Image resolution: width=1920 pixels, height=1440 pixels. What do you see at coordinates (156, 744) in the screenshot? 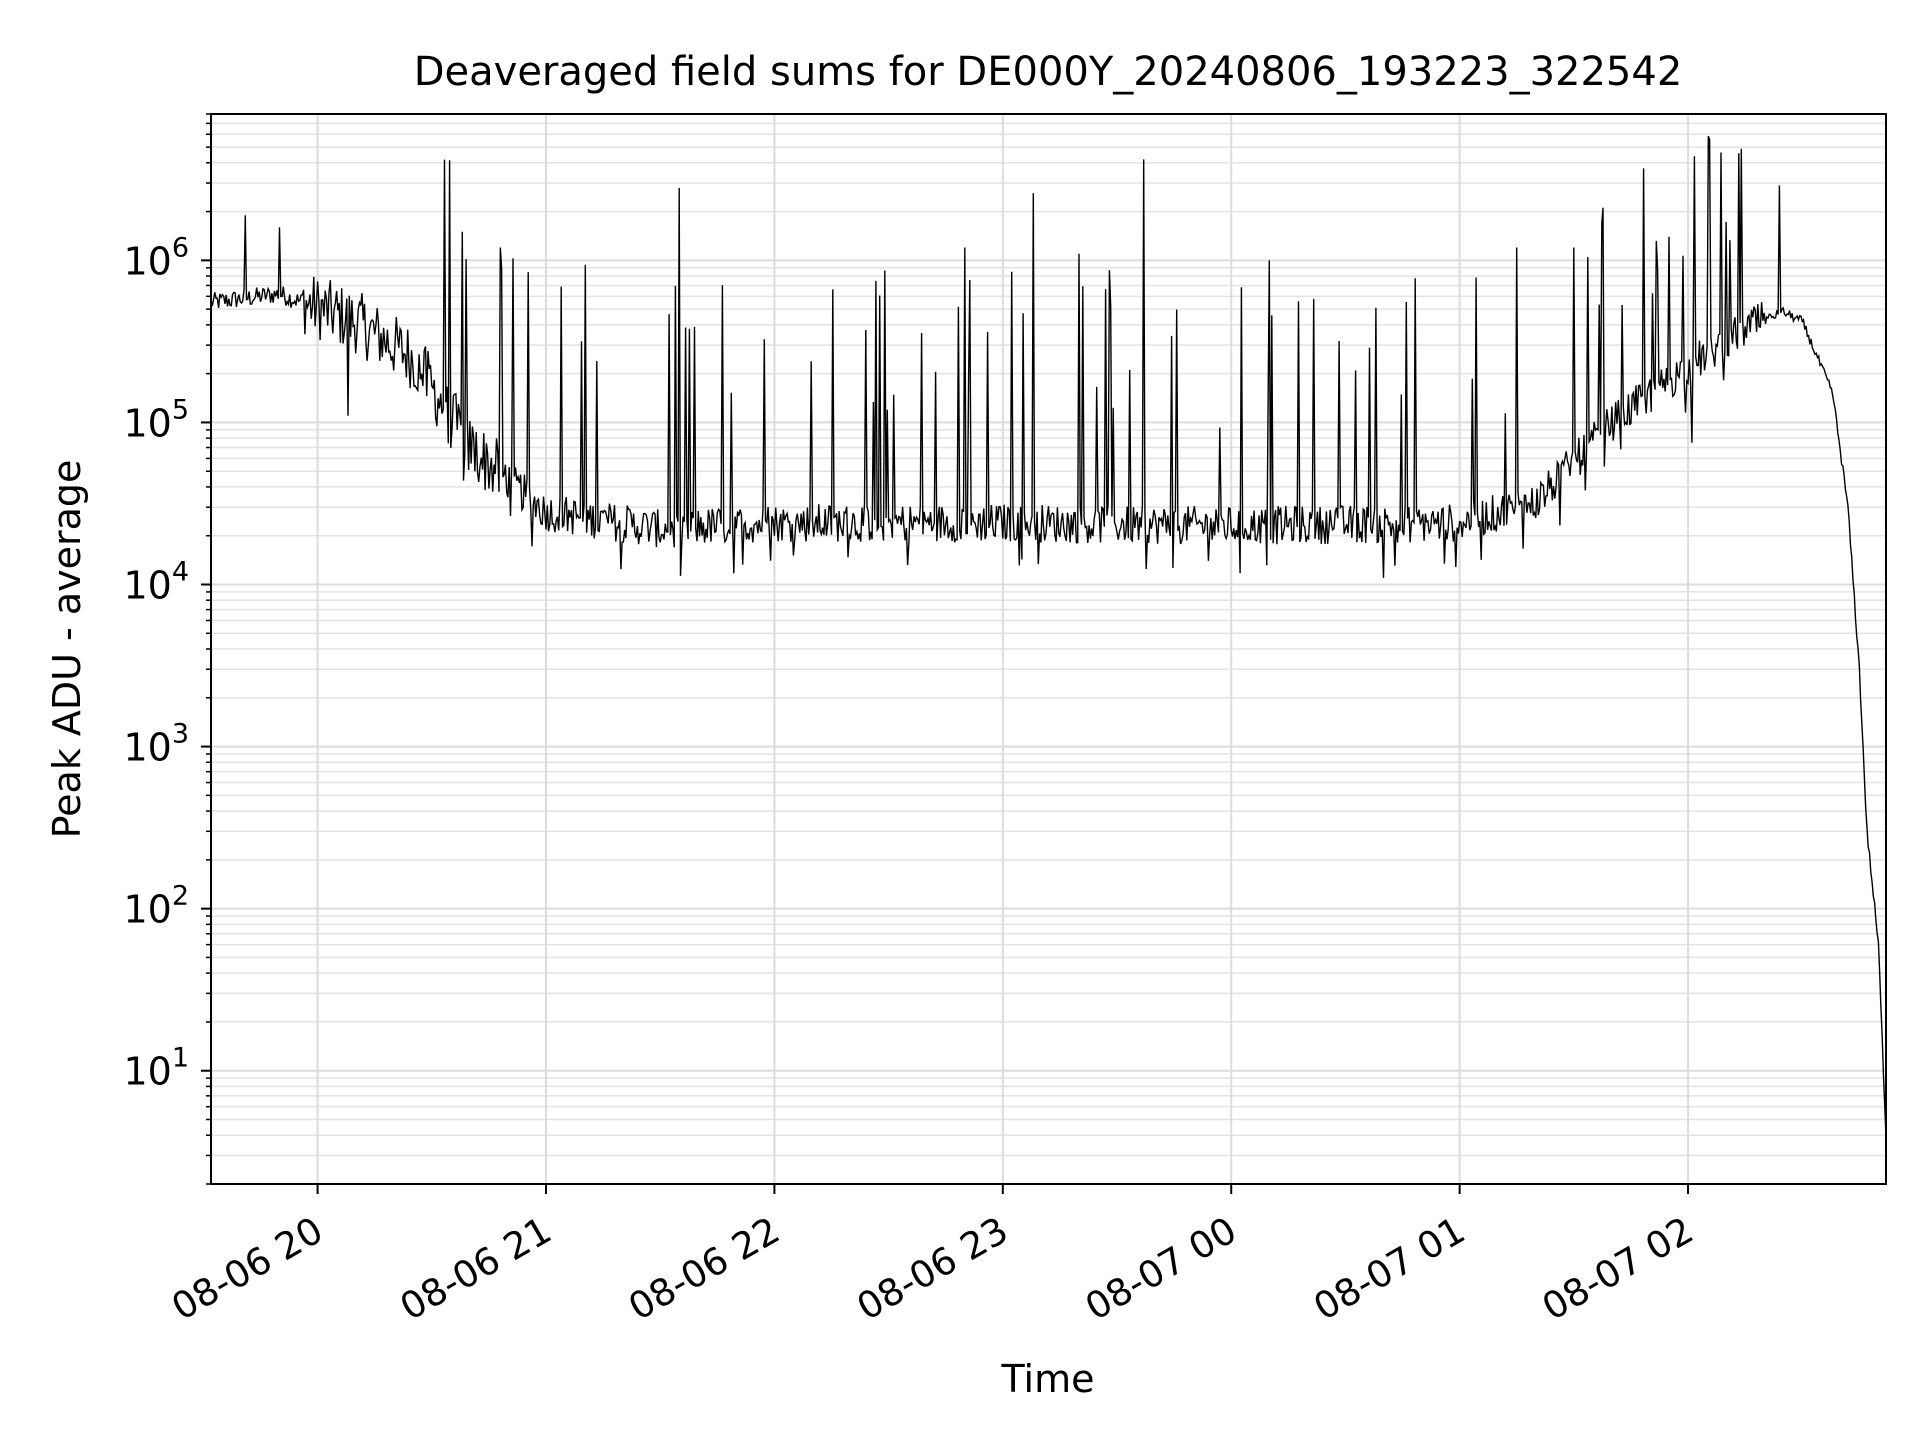
I see `y-tick-label: 10³` at bounding box center [156, 744].